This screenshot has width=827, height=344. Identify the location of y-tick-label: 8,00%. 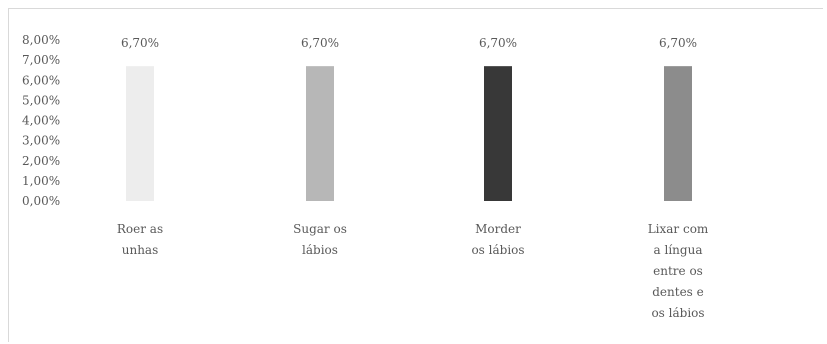
(41, 40).